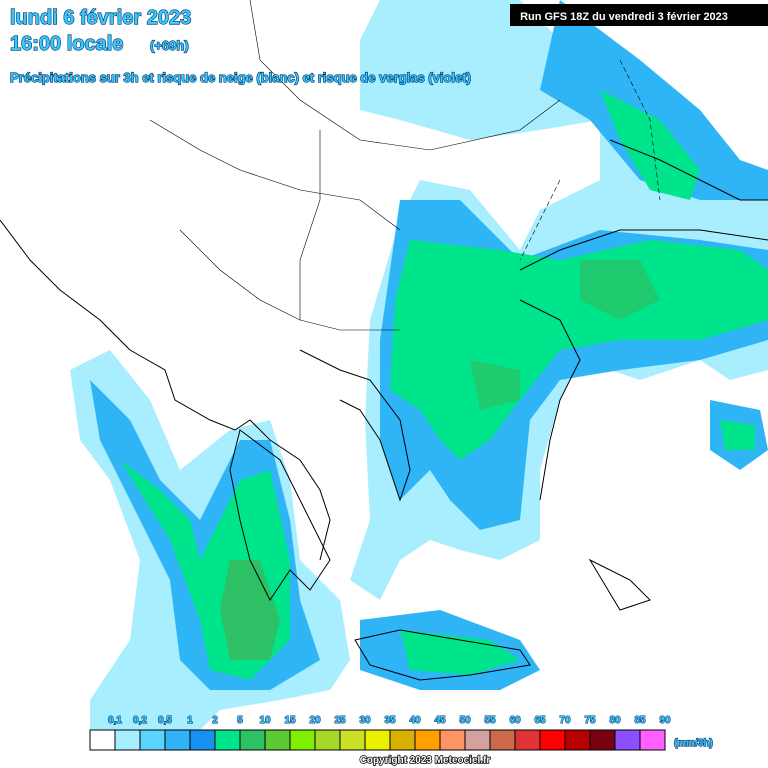 This screenshot has width=768, height=768. I want to click on legend-label: 50, so click(465, 720).